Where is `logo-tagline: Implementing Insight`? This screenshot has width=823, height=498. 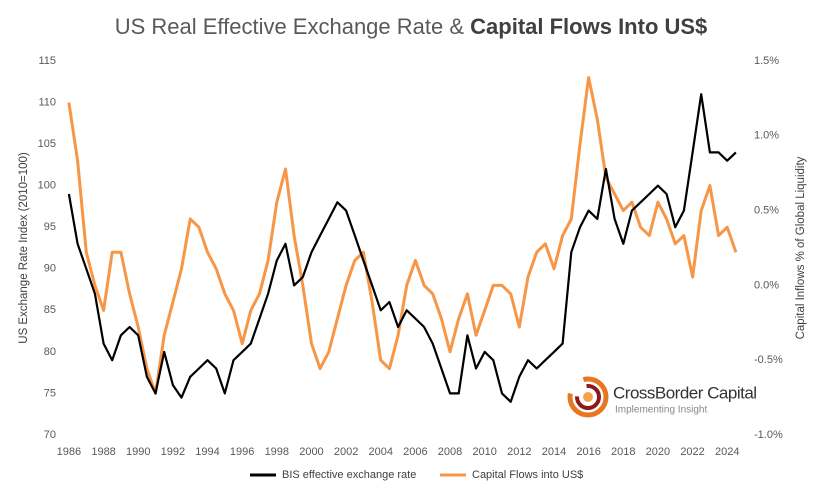 logo-tagline: Implementing Insight is located at coordinates (661, 410).